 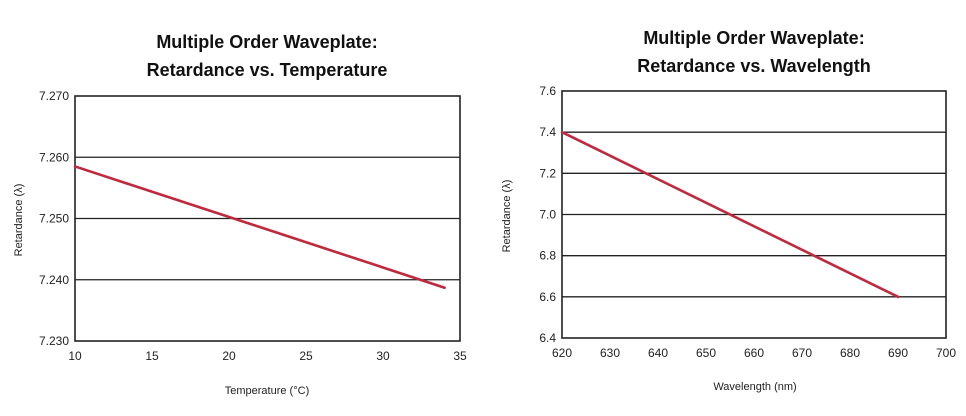 I want to click on x-tick-label: 35, so click(x=460, y=356).